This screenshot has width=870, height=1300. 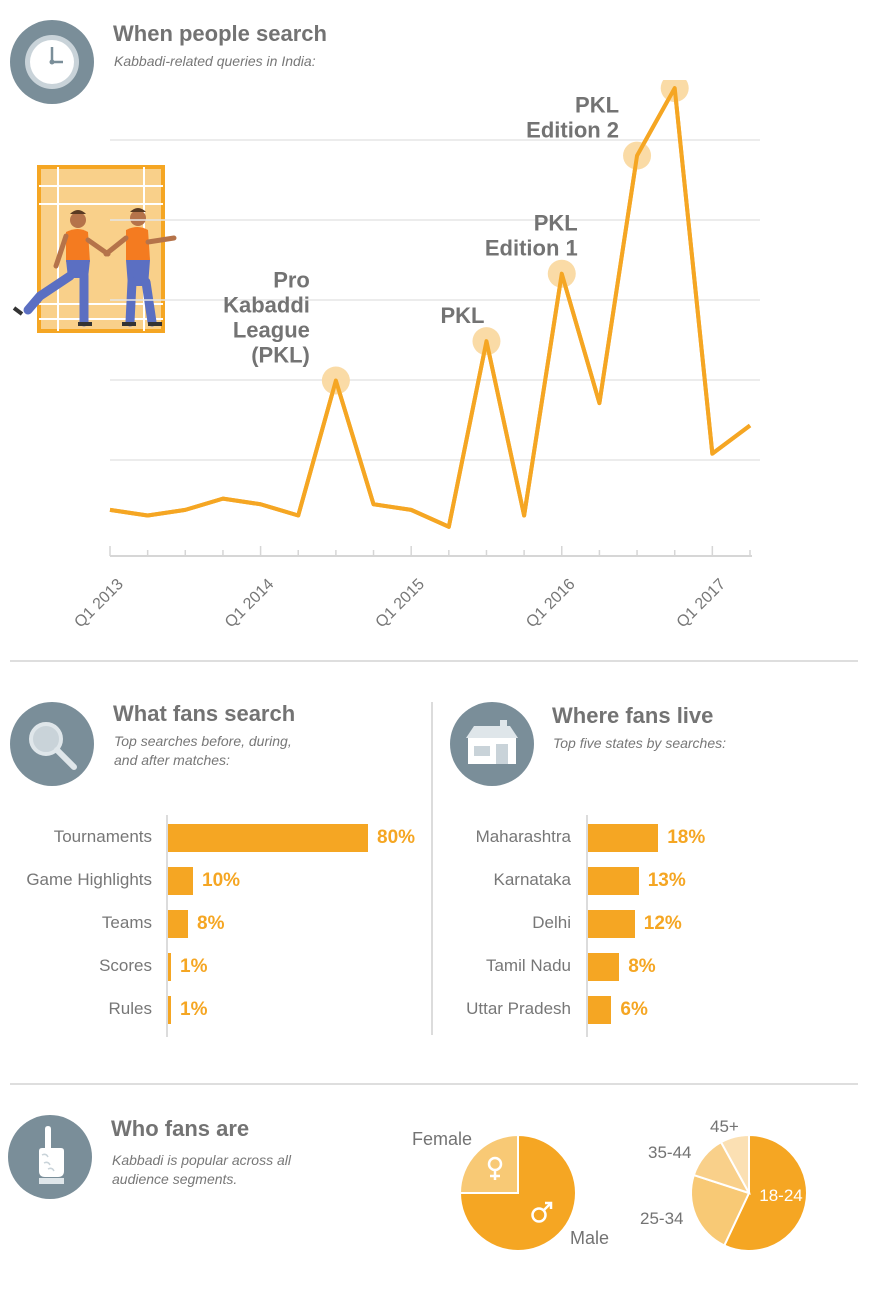 What do you see at coordinates (215, 61) in the screenshot?
I see `section-subtitle-when: Kabbadi-related queries in India:` at bounding box center [215, 61].